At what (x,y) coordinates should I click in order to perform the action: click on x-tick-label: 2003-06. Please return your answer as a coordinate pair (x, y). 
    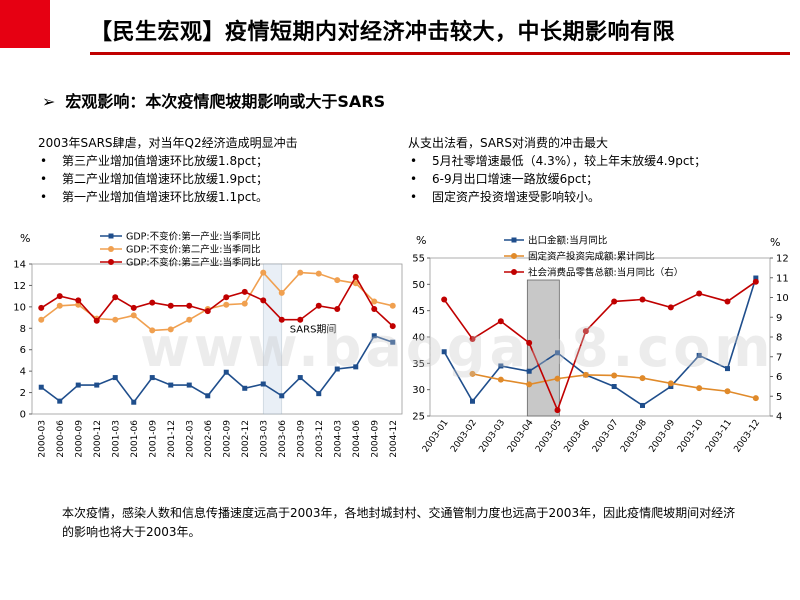
    Looking at the image, I should click on (283, 439).